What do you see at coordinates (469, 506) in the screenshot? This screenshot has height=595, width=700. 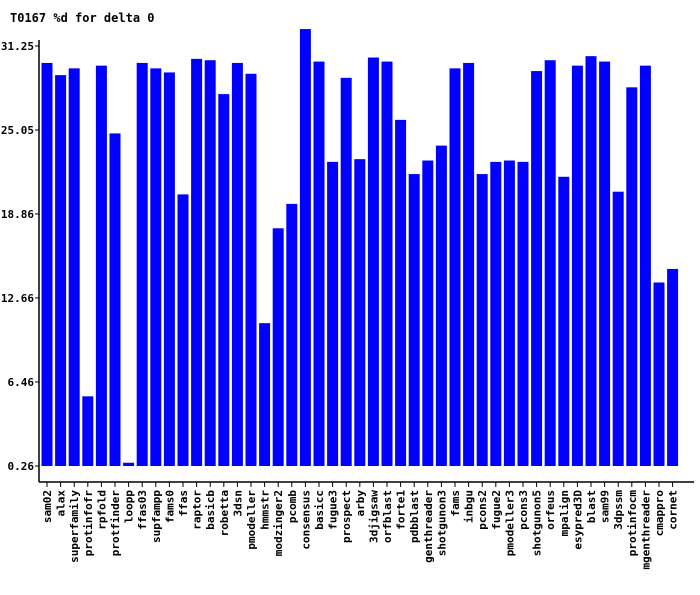 I see `x-tick-label: inbgu` at bounding box center [469, 506].